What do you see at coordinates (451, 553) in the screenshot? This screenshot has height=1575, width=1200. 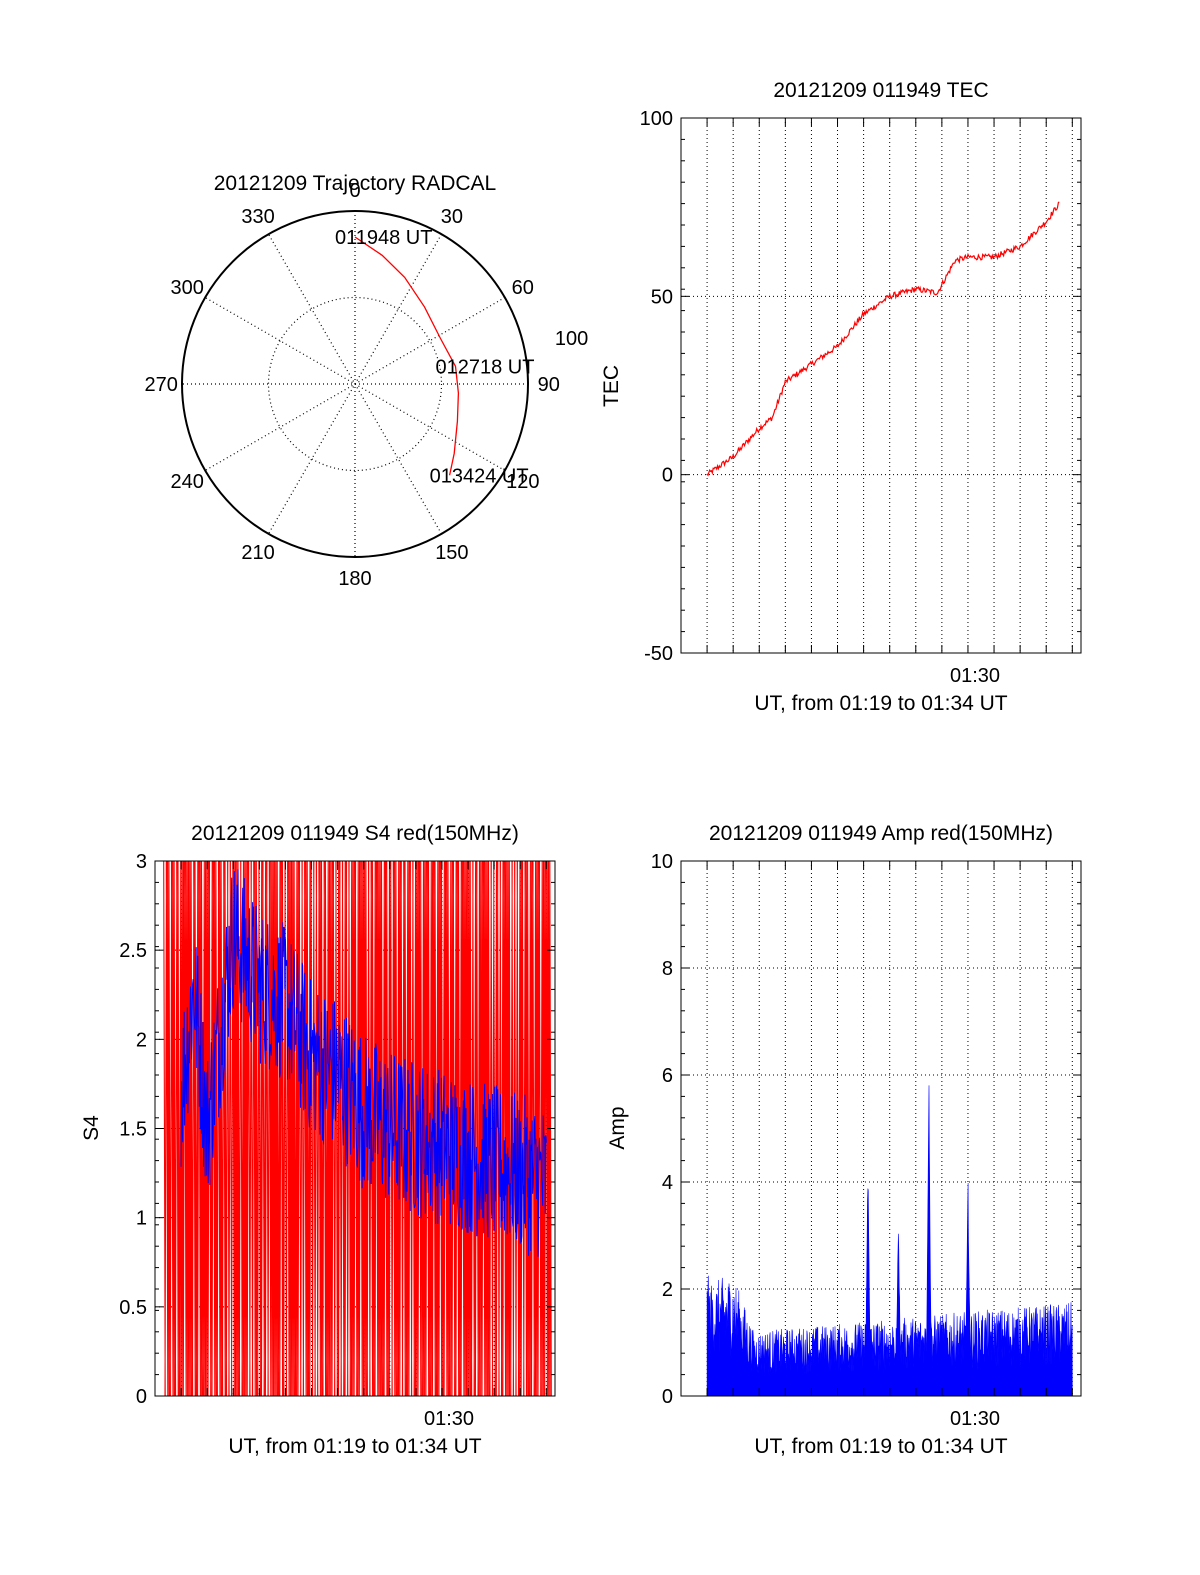 I see `polar-angle-label: 150` at bounding box center [451, 553].